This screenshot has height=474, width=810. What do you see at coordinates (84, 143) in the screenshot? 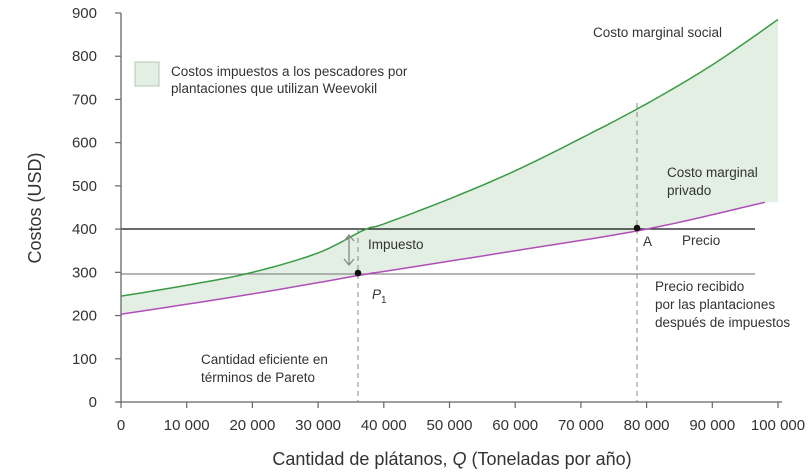
I see `y-tick-label: 600` at bounding box center [84, 143].